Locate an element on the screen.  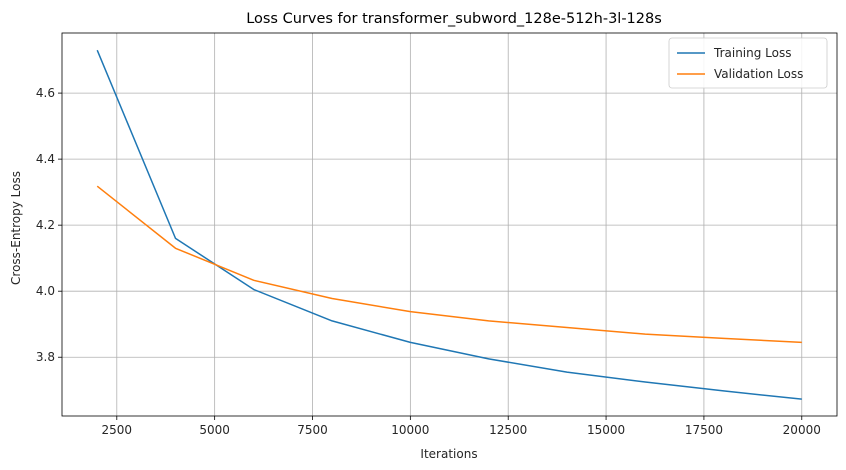
x-tick-label: 12500 is located at coordinates (508, 430).